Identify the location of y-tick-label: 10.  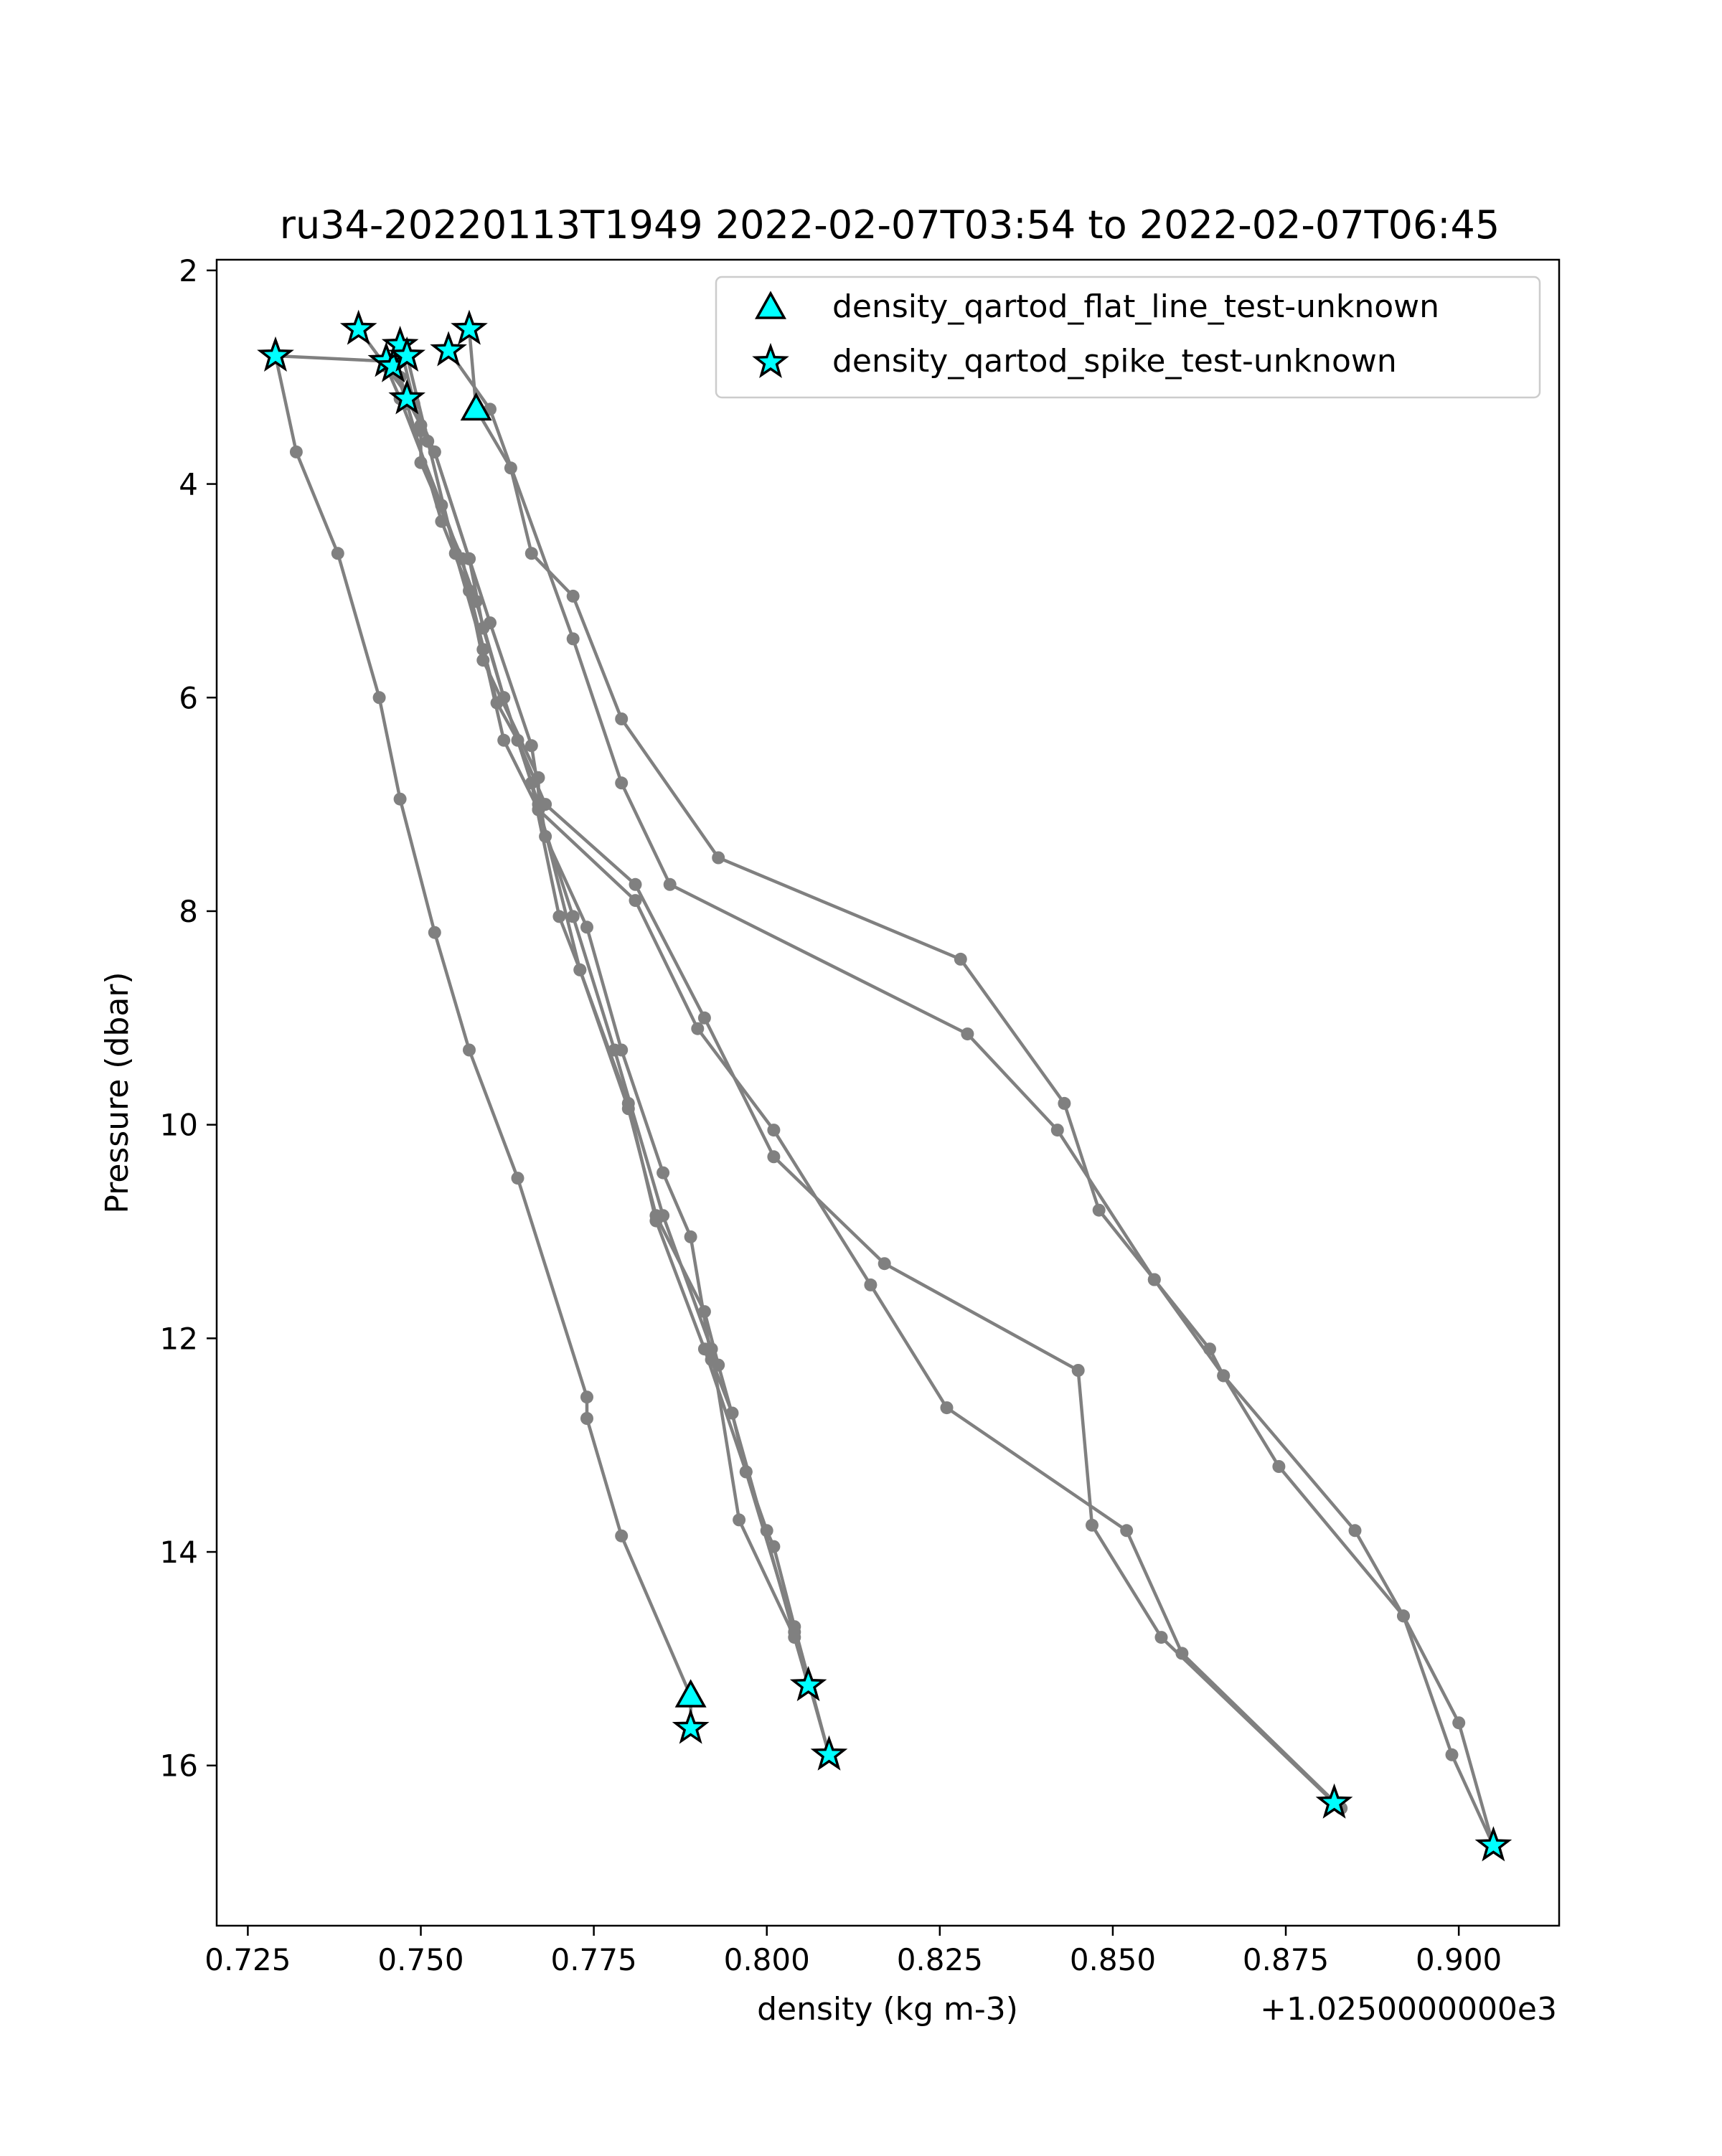
(179, 1126).